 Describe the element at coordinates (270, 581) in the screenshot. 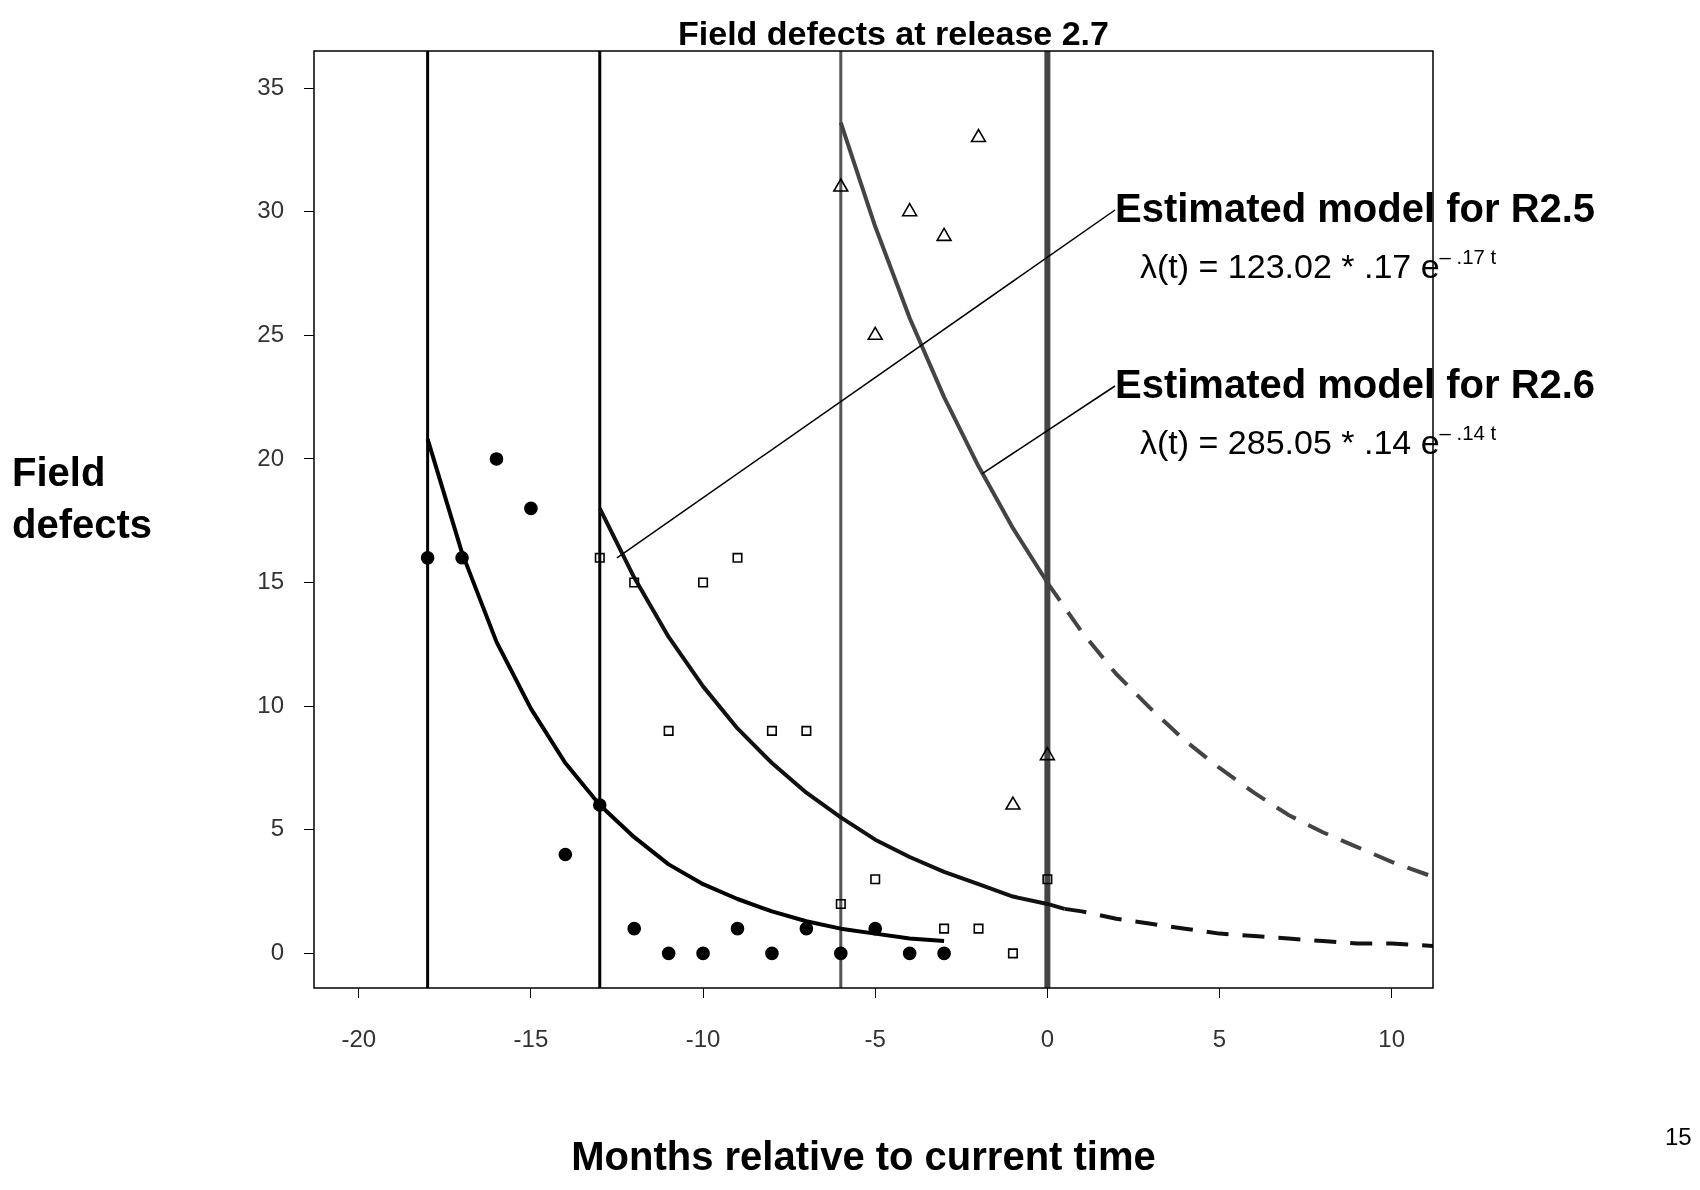

I see `y-tick-label: 15` at that location.